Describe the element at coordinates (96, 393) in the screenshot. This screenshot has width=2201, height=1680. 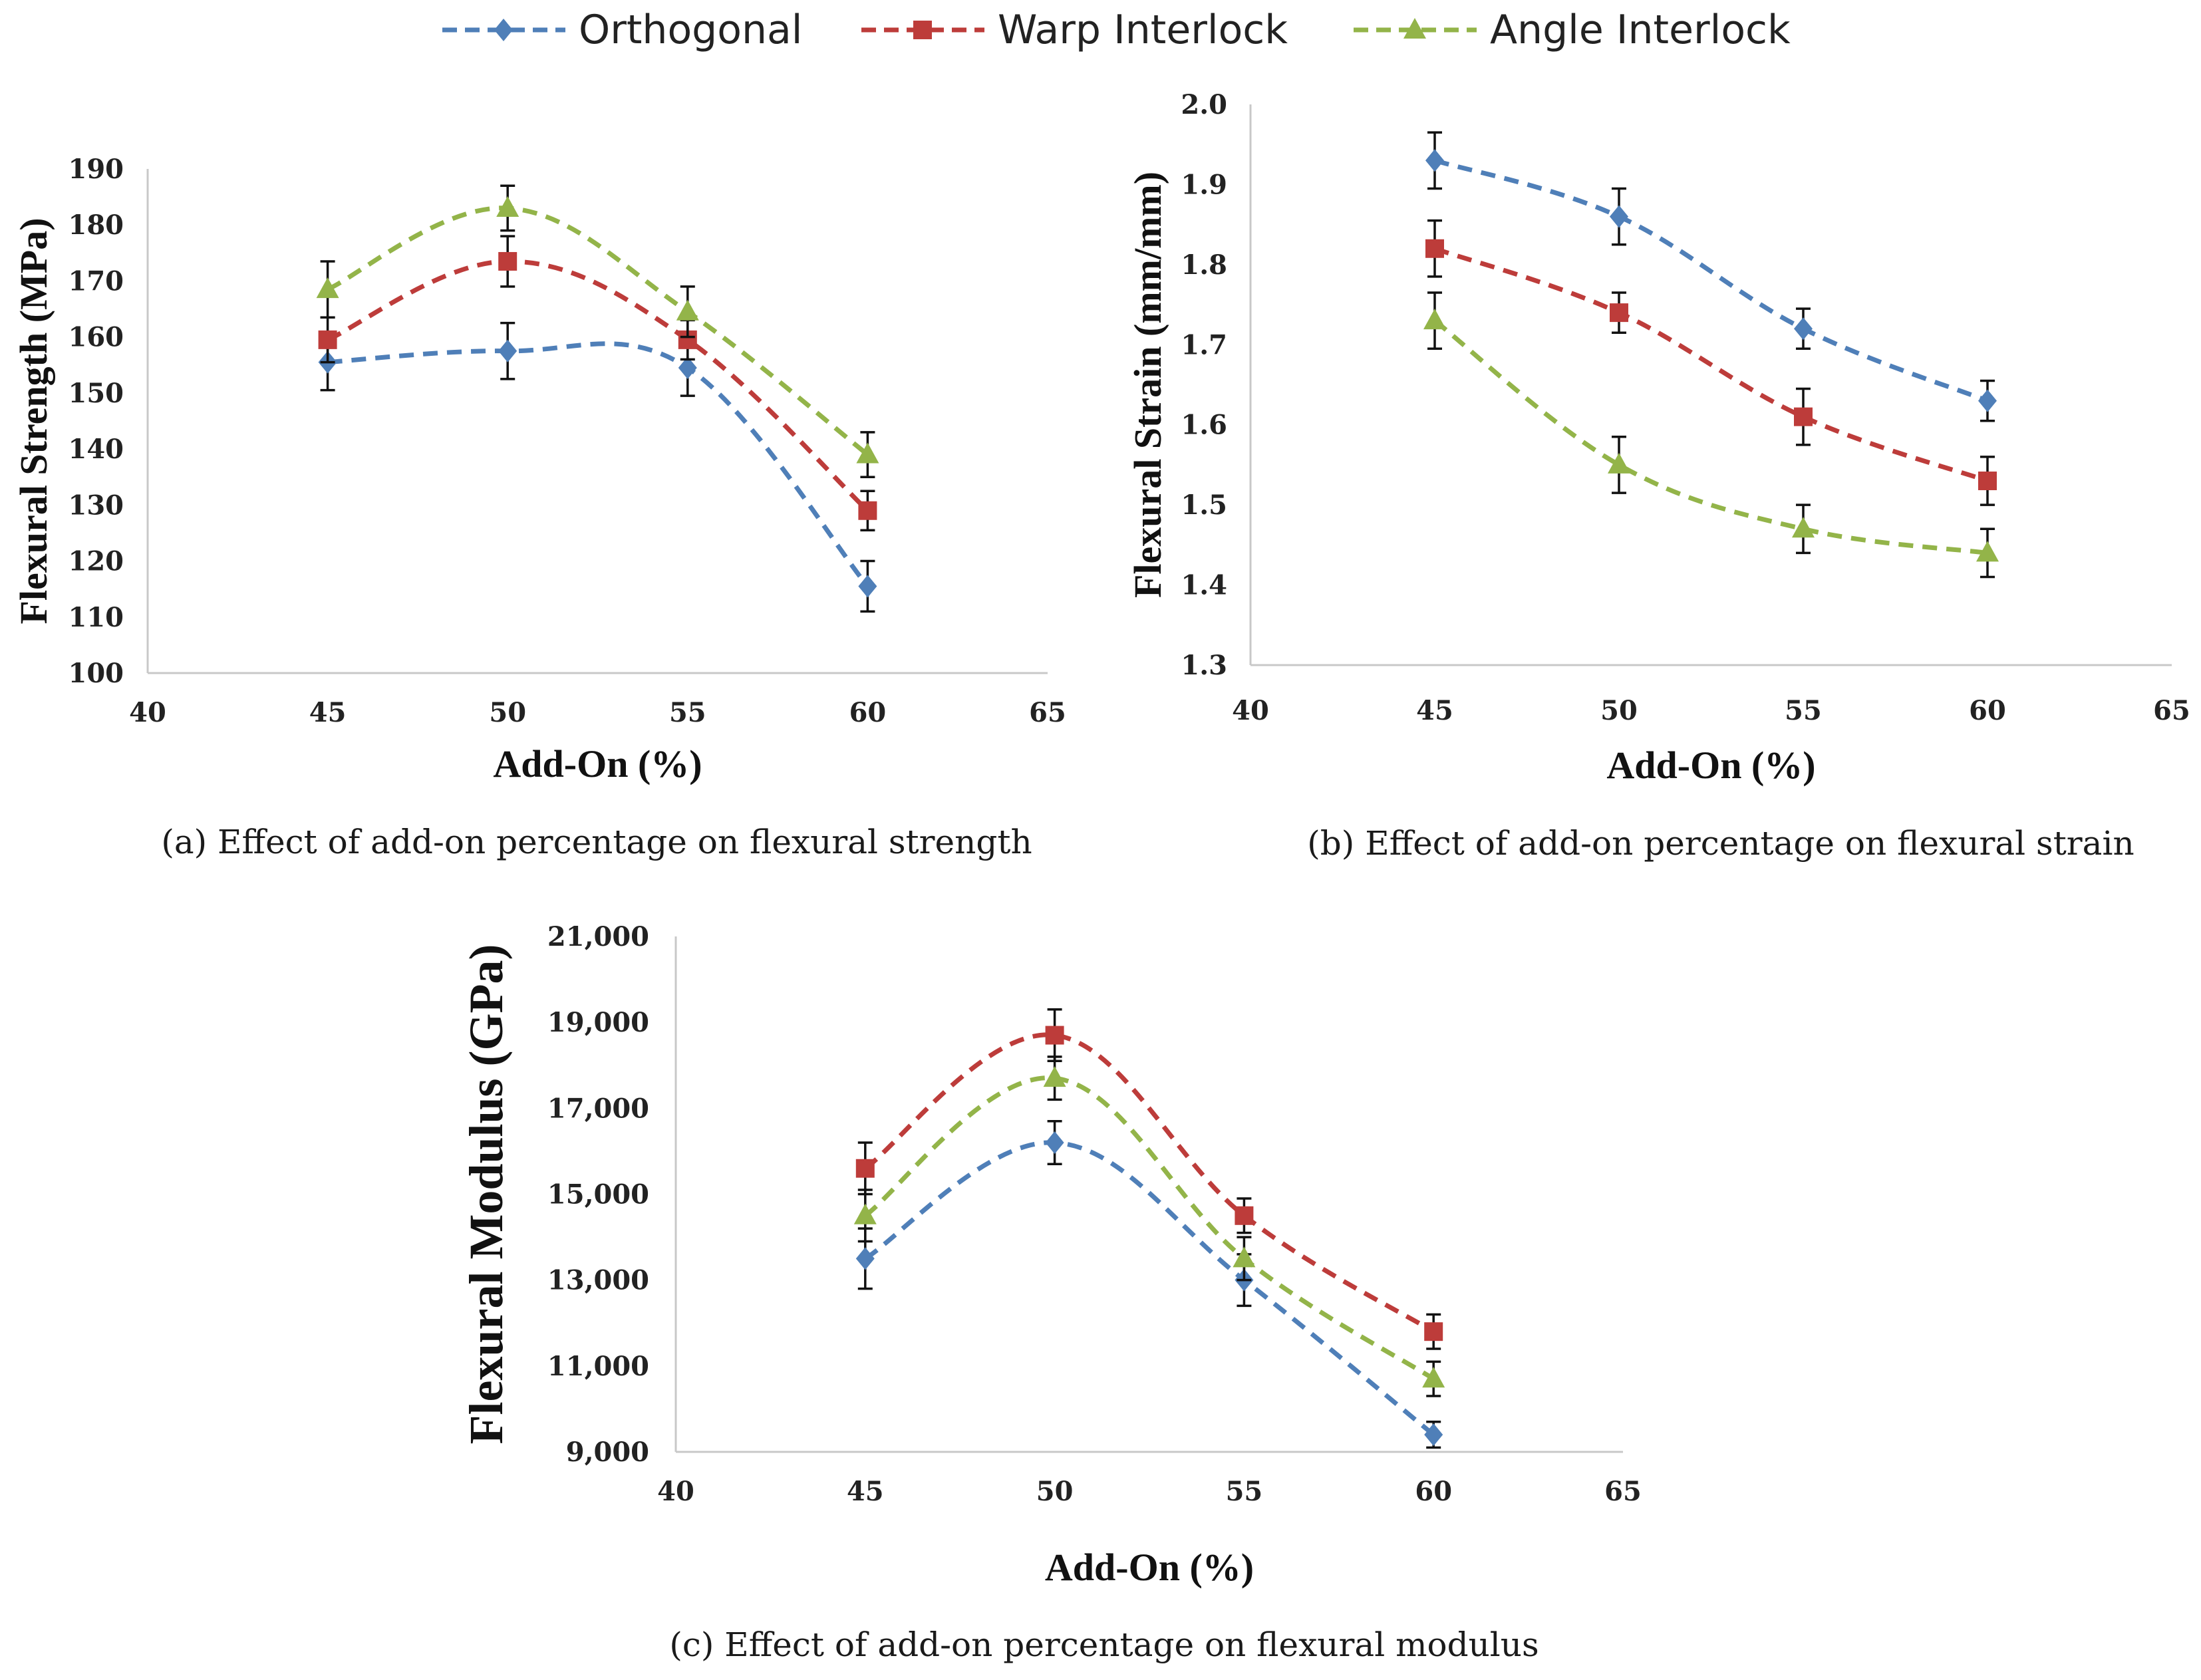
I see `y-tick-label: 150` at that location.